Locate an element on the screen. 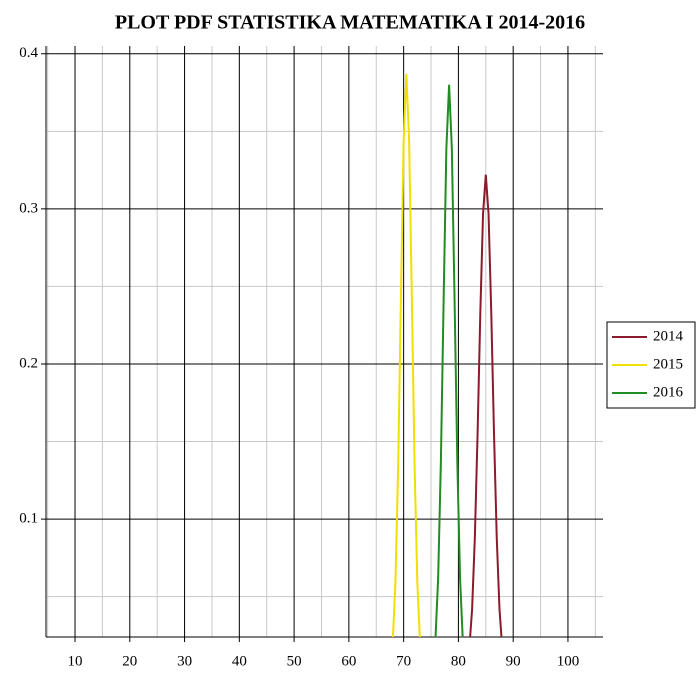  y-tick-label: 0.2 is located at coordinates (28, 363).